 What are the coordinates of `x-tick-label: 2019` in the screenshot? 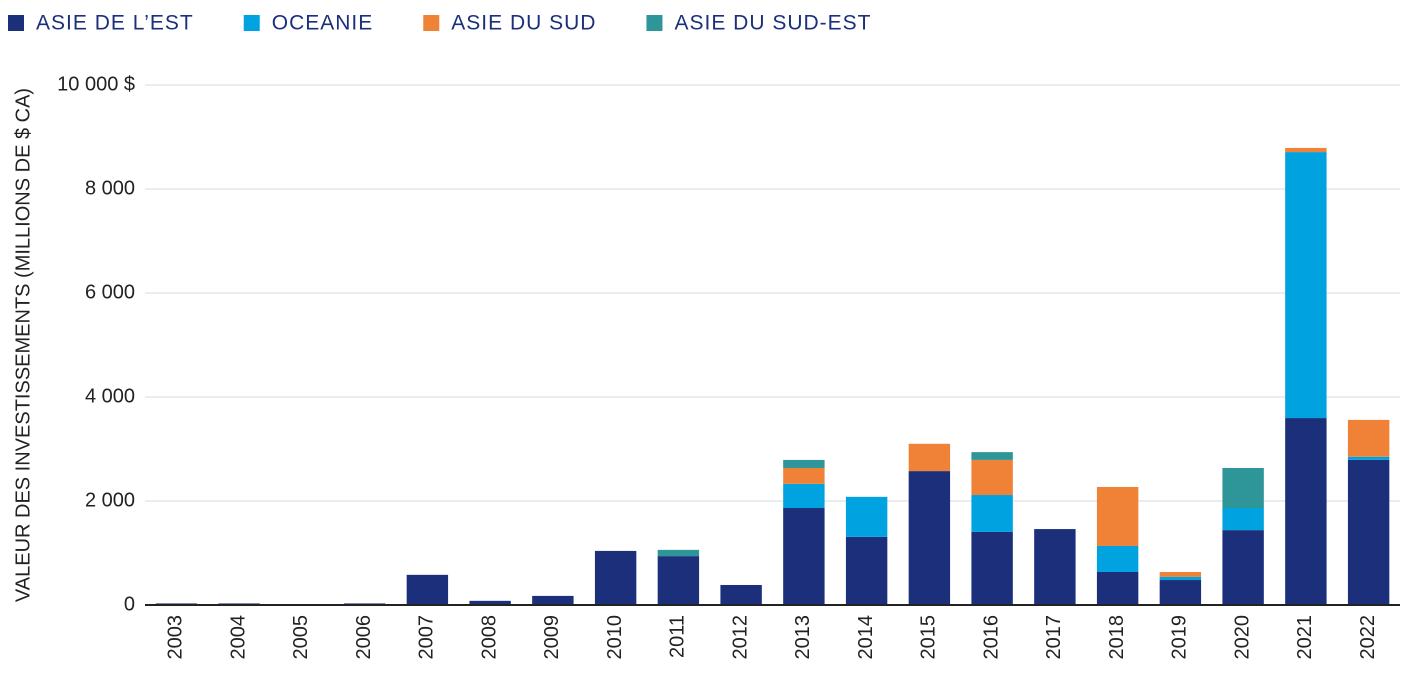 It's located at (1180, 637).